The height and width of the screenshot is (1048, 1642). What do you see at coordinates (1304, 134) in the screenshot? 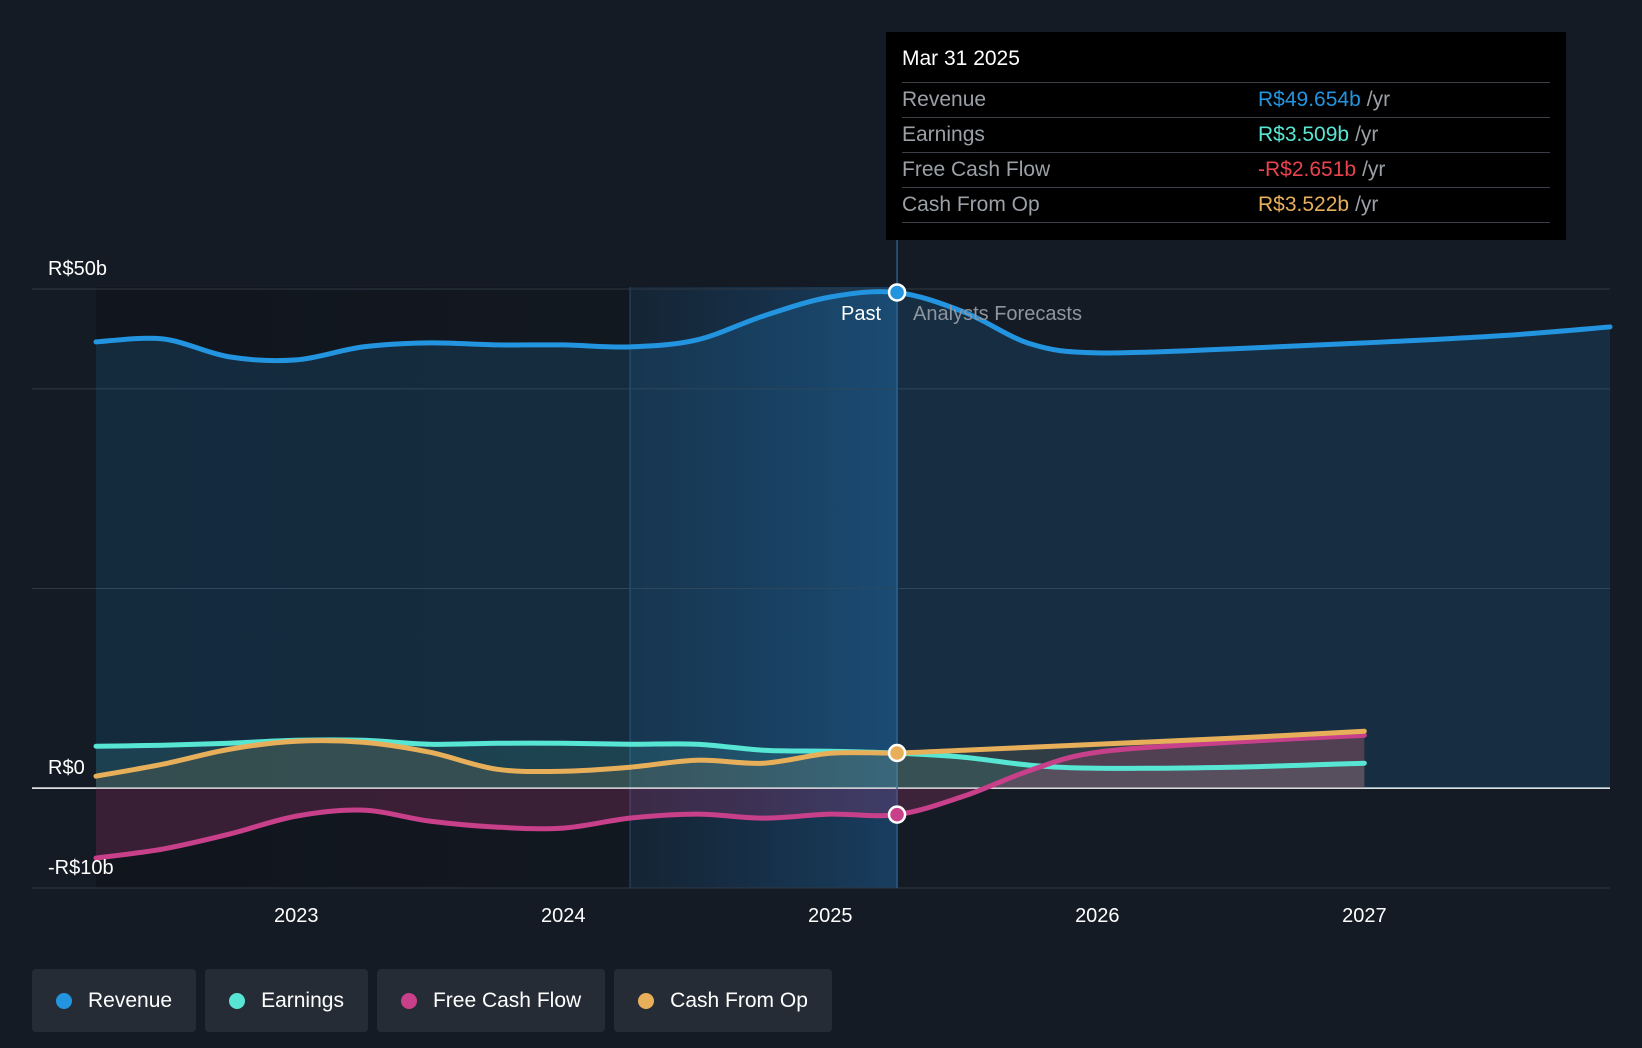
I see `tooltip-value: R$3.509b` at bounding box center [1304, 134].